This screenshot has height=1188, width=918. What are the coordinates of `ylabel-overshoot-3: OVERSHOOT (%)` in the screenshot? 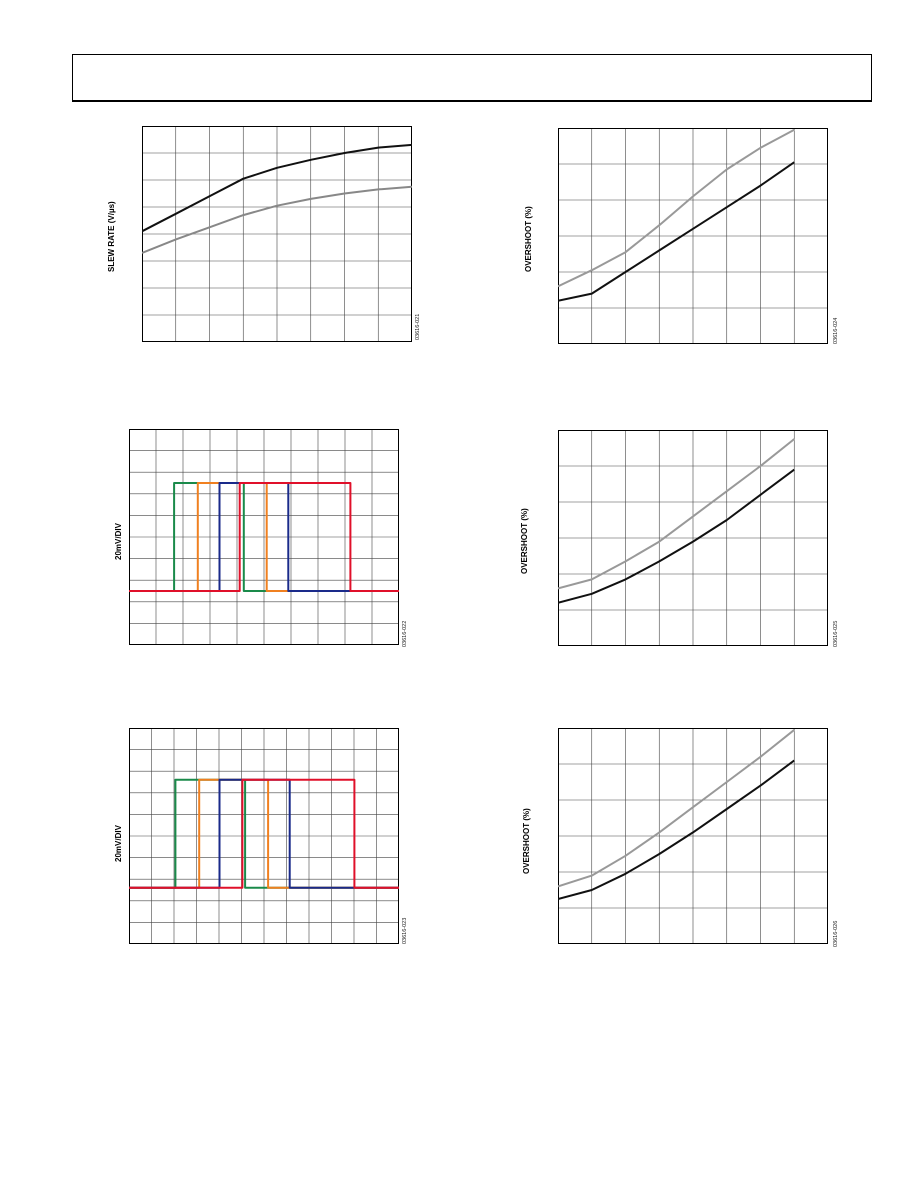 It's located at (526, 841).